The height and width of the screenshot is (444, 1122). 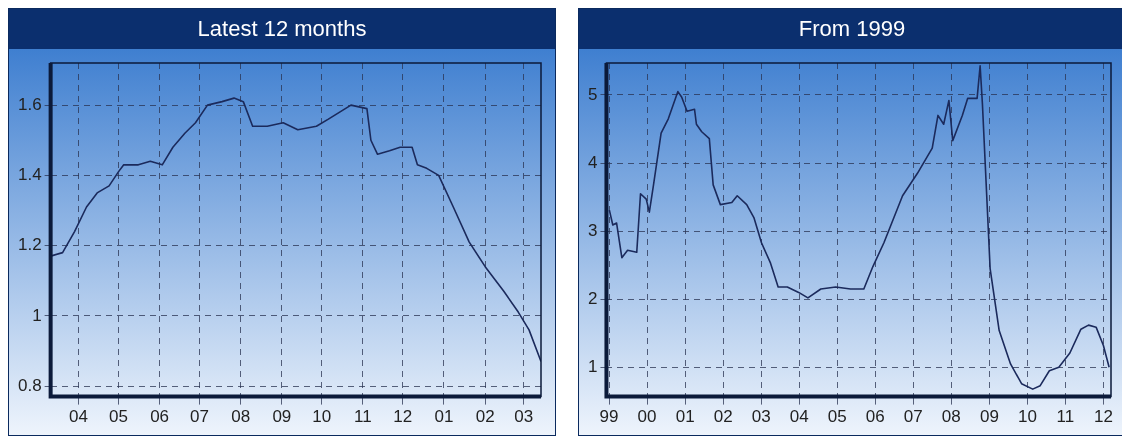 What do you see at coordinates (609, 417) in the screenshot?
I see `x-tick-label: 99` at bounding box center [609, 417].